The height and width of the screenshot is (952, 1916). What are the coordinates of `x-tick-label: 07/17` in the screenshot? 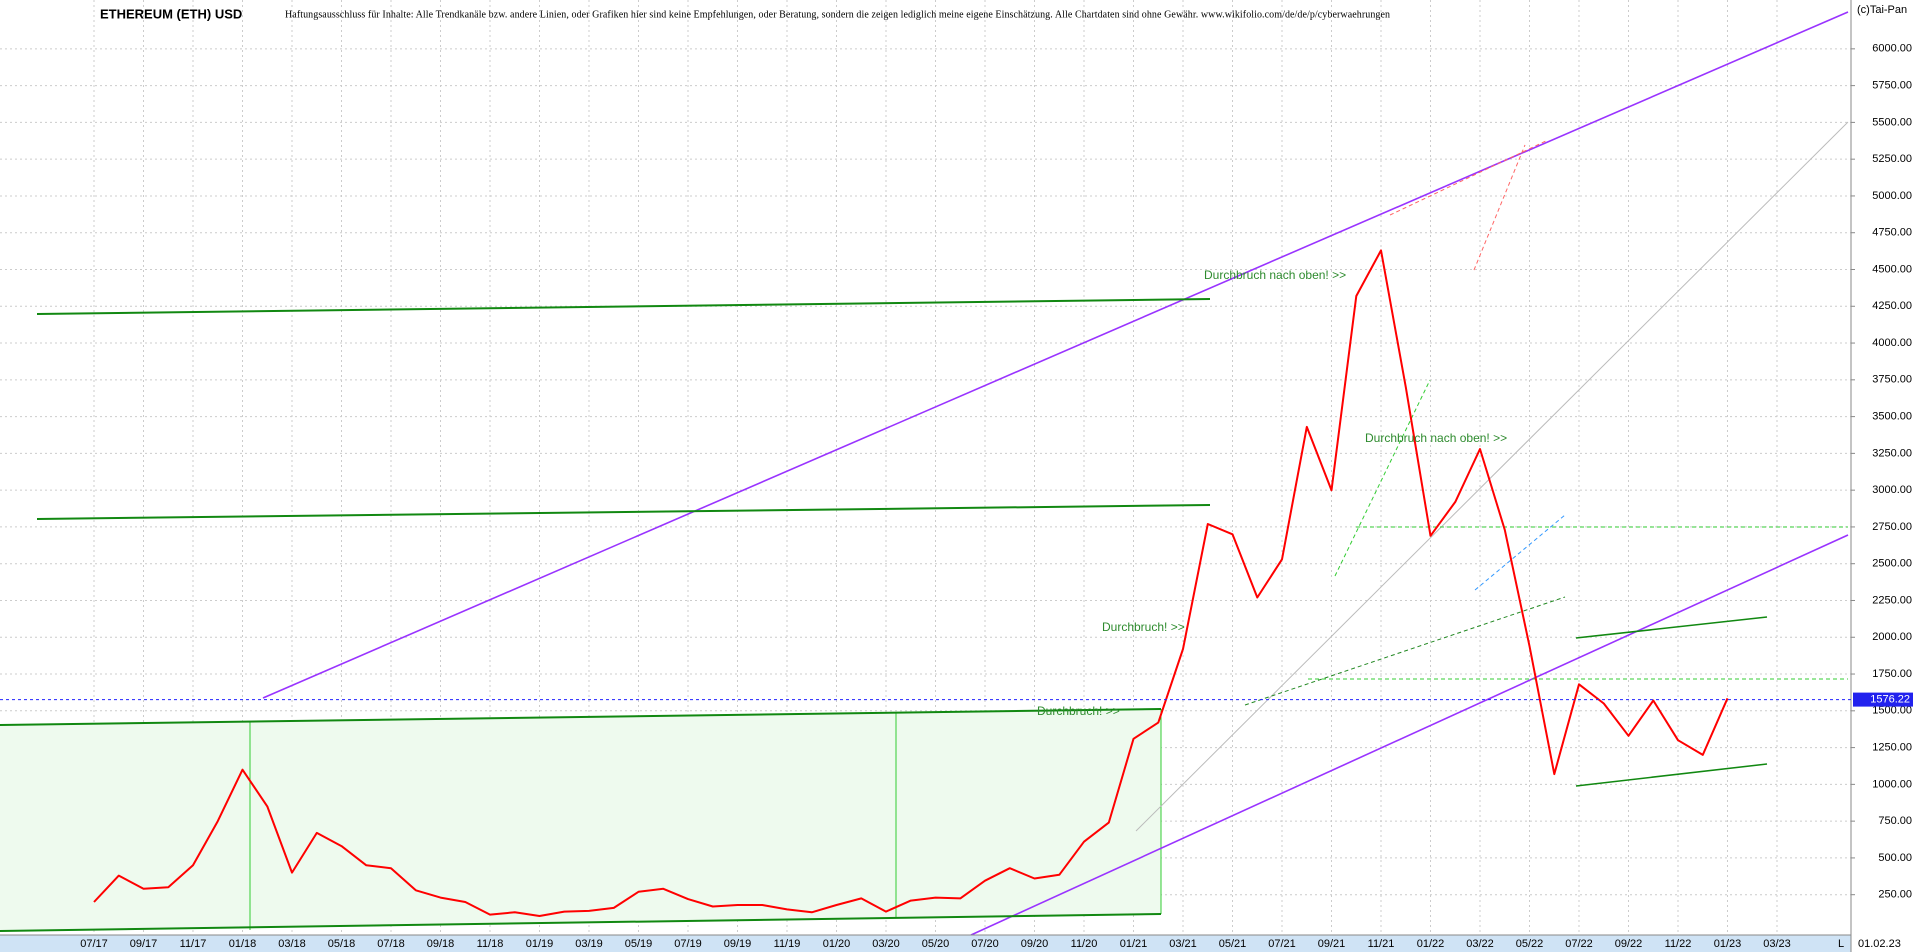 It's located at (94, 944).